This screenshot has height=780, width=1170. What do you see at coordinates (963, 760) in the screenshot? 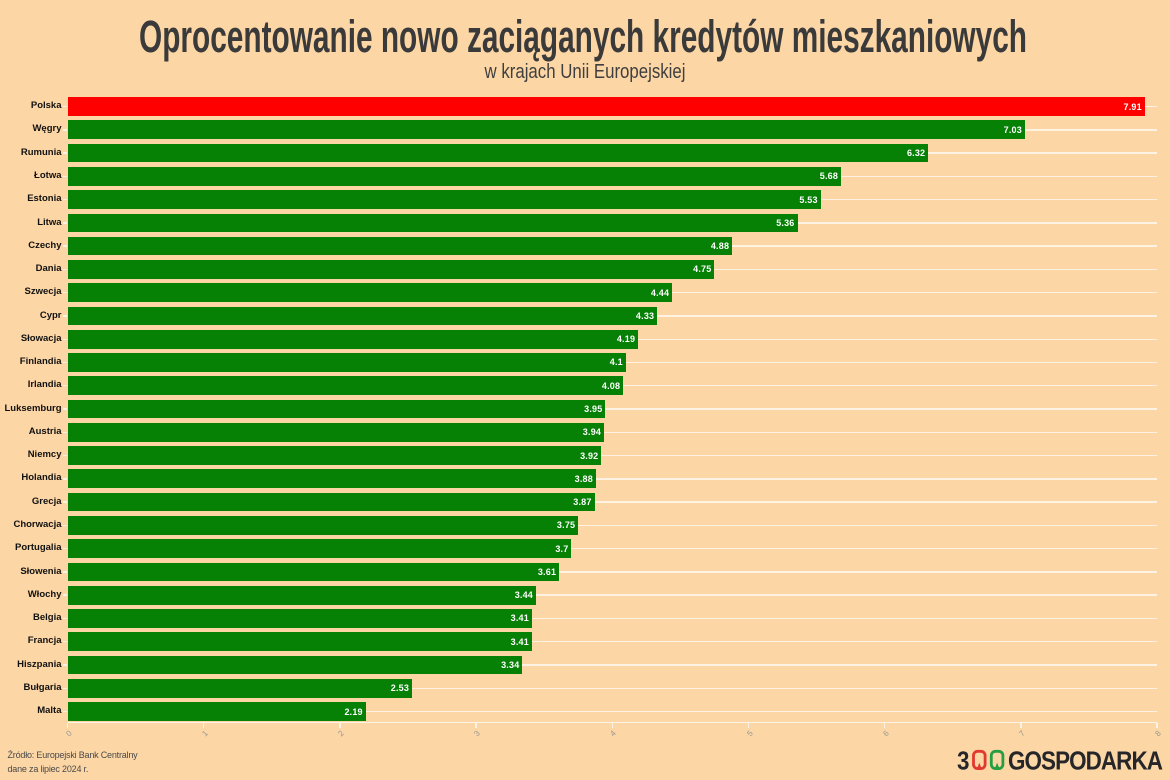
I see `svg-text: 3` at bounding box center [963, 760].